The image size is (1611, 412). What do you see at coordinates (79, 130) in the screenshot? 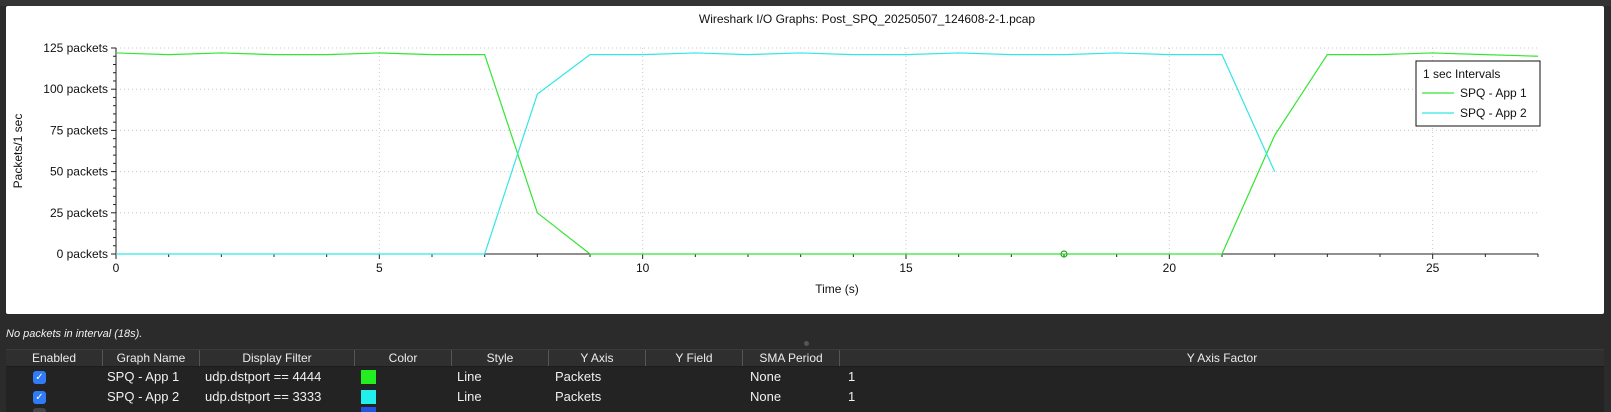
I see `y-tick-label: 75 packets` at bounding box center [79, 130].